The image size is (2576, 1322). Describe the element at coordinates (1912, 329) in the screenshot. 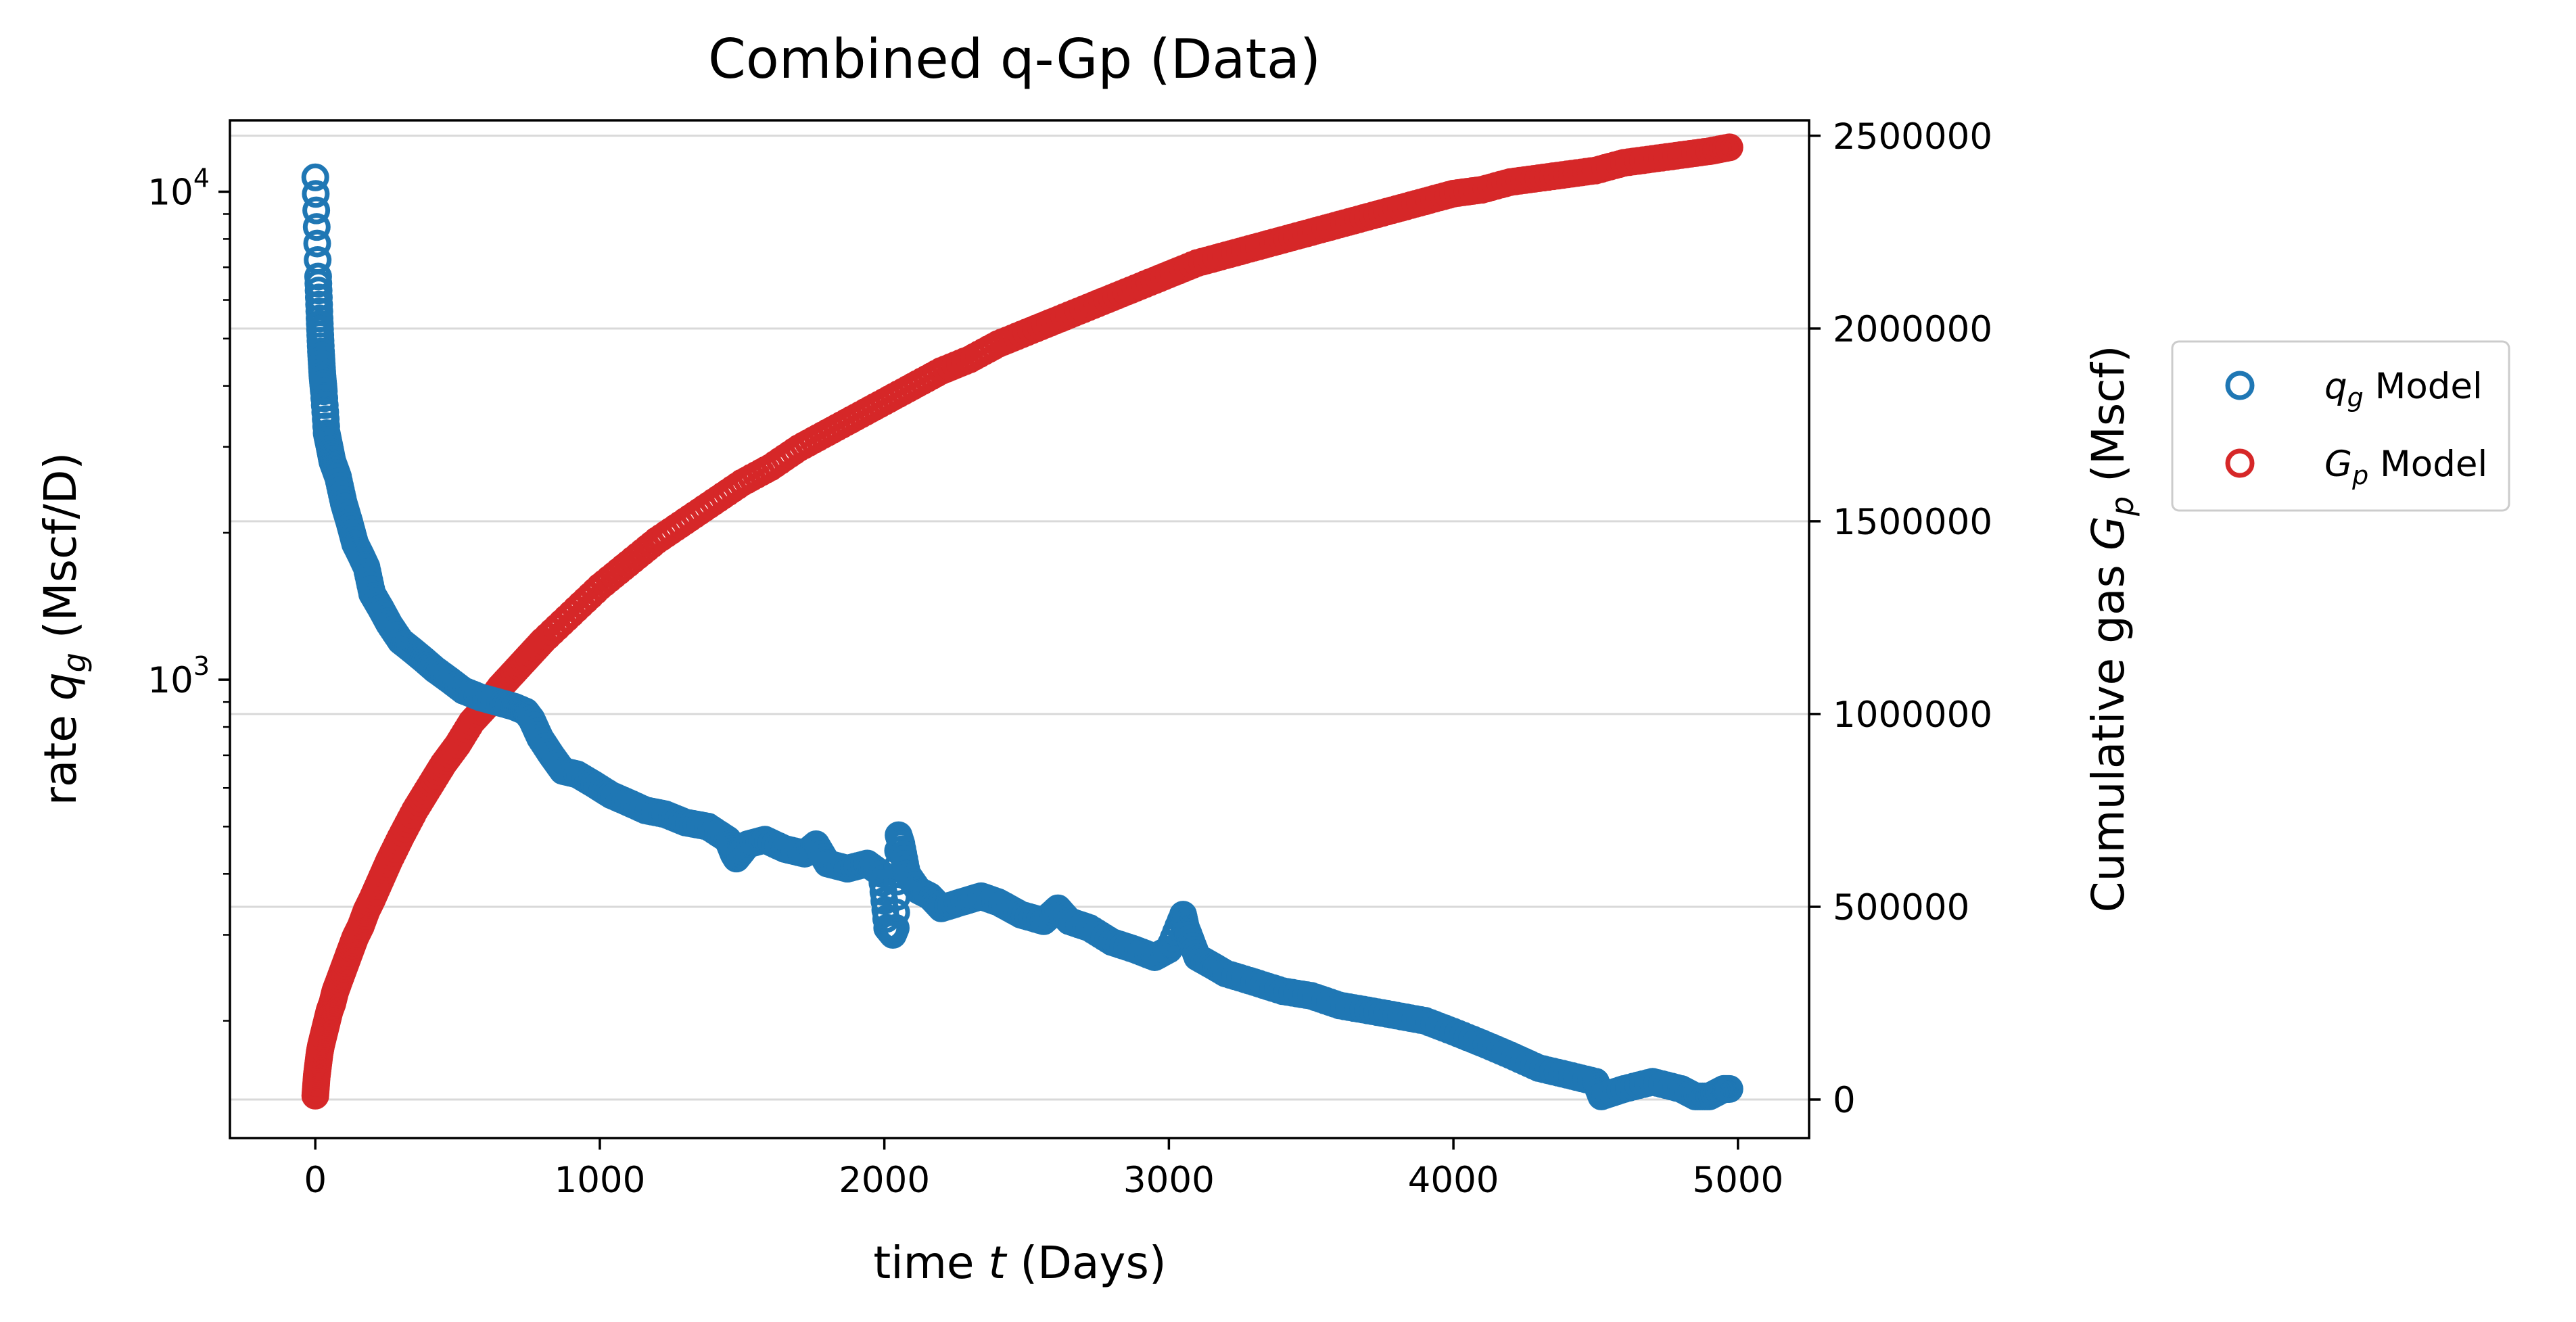

I see `y-right-tick-label: 2000000` at that location.